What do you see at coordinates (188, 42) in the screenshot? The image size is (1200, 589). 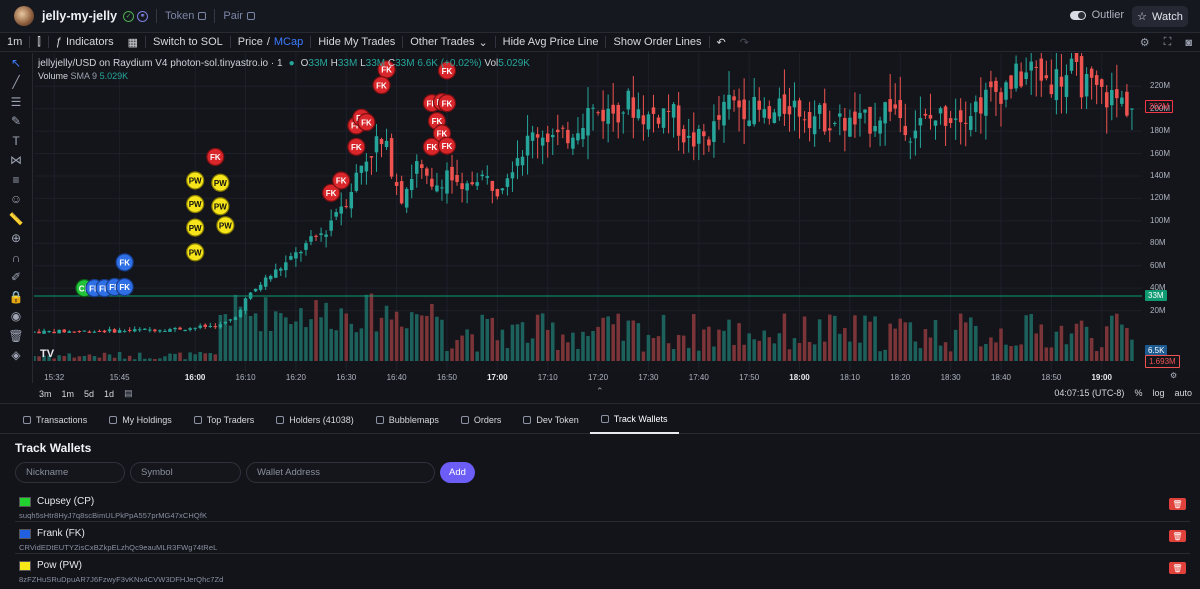 I see `switch-to-sol-button: Switch to SOL` at bounding box center [188, 42].